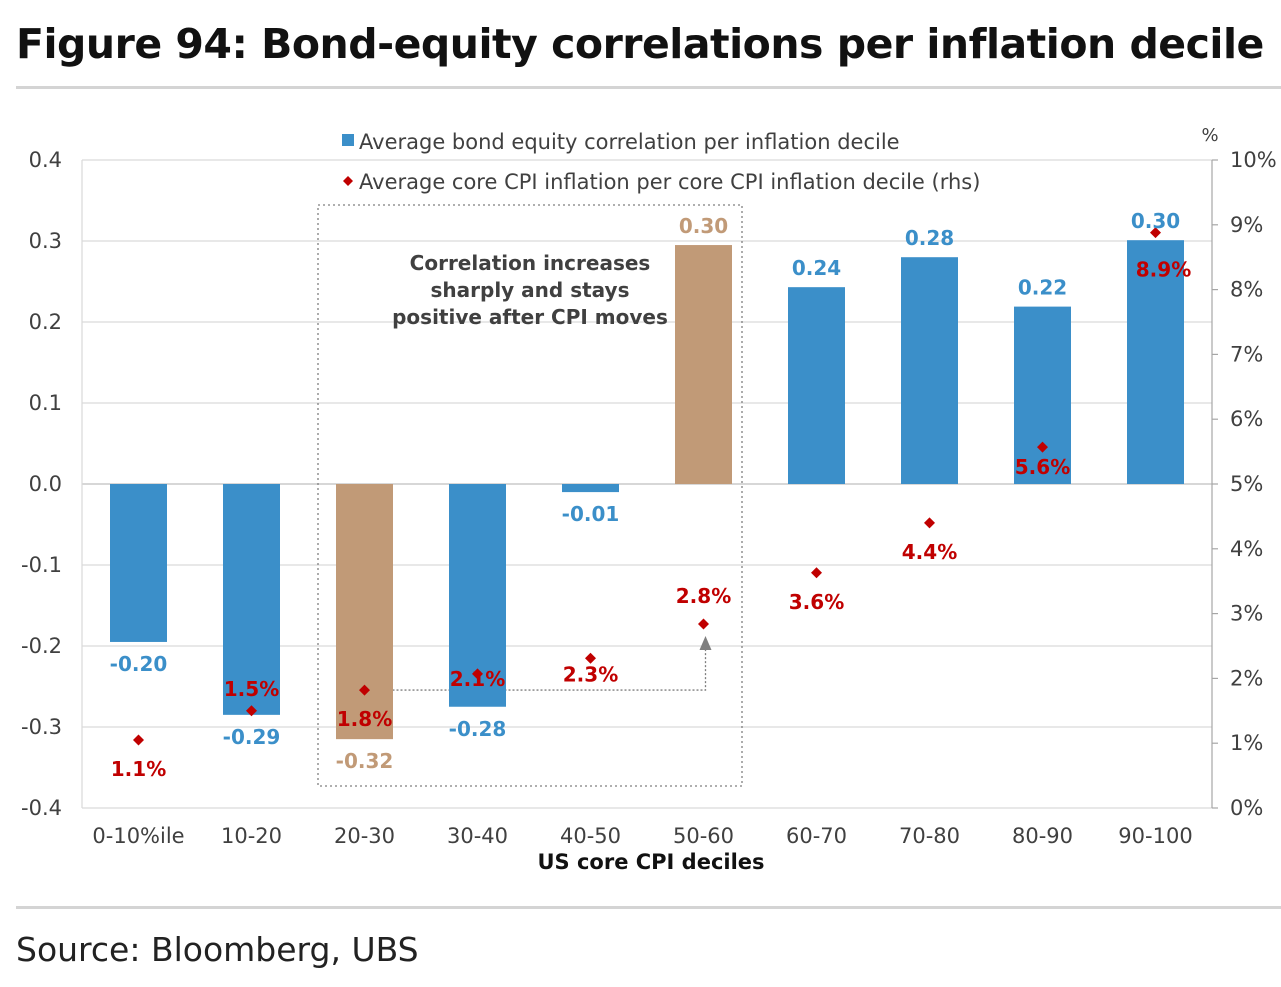 The width and height of the screenshot is (1281, 987). Describe the element at coordinates (1246, 678) in the screenshot. I see `right-tick-label: 2%` at that location.